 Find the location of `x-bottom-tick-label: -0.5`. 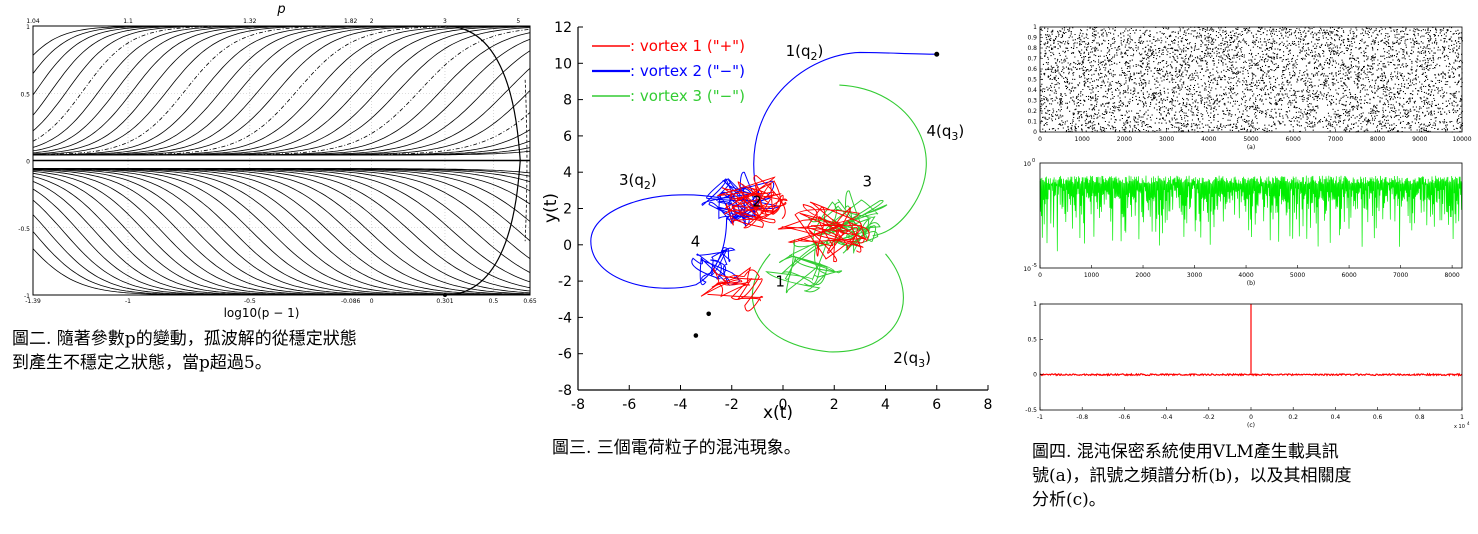

x-bottom-tick-label: -0.5 is located at coordinates (250, 301).